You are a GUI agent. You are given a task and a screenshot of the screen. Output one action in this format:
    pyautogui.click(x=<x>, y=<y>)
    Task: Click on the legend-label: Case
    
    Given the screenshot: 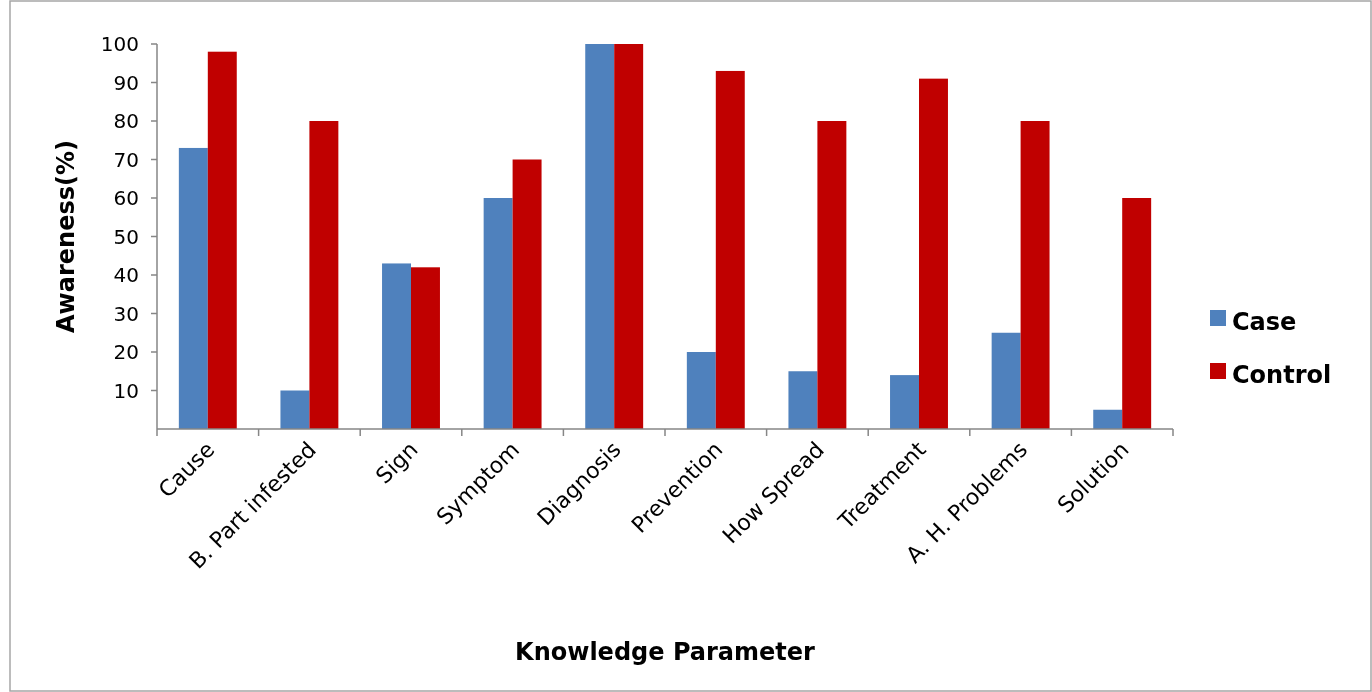 What is the action you would take?
    pyautogui.click(x=1264, y=322)
    